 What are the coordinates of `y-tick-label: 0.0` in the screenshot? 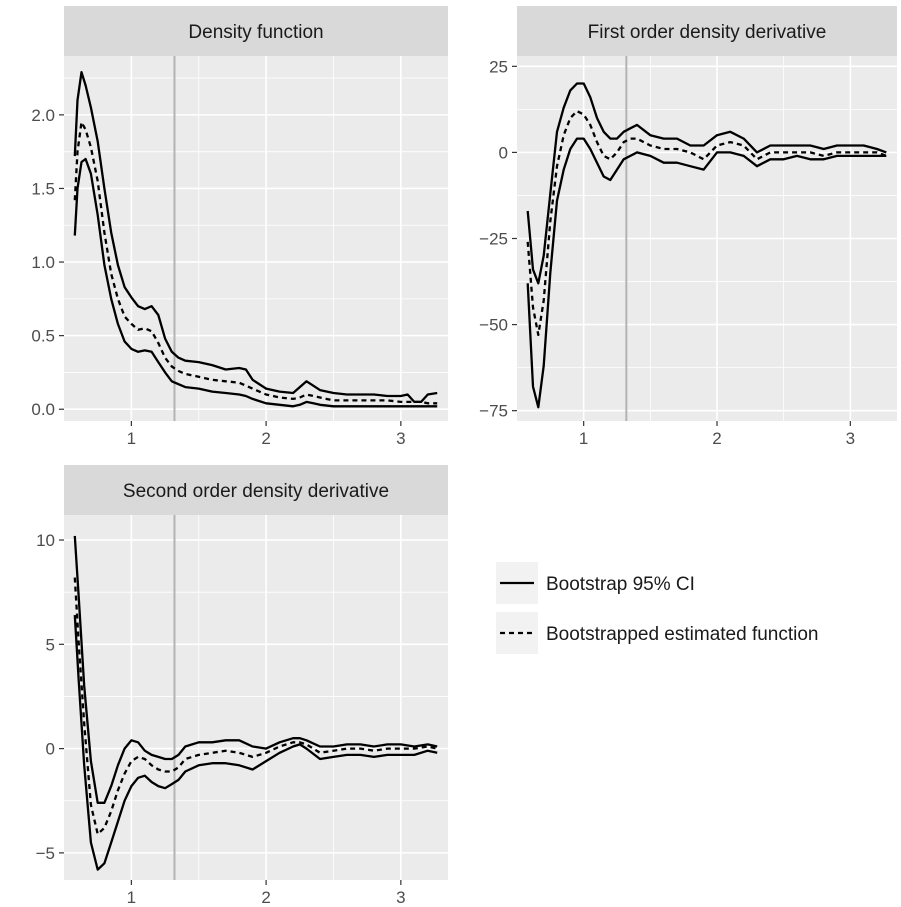 It's located at (43, 409).